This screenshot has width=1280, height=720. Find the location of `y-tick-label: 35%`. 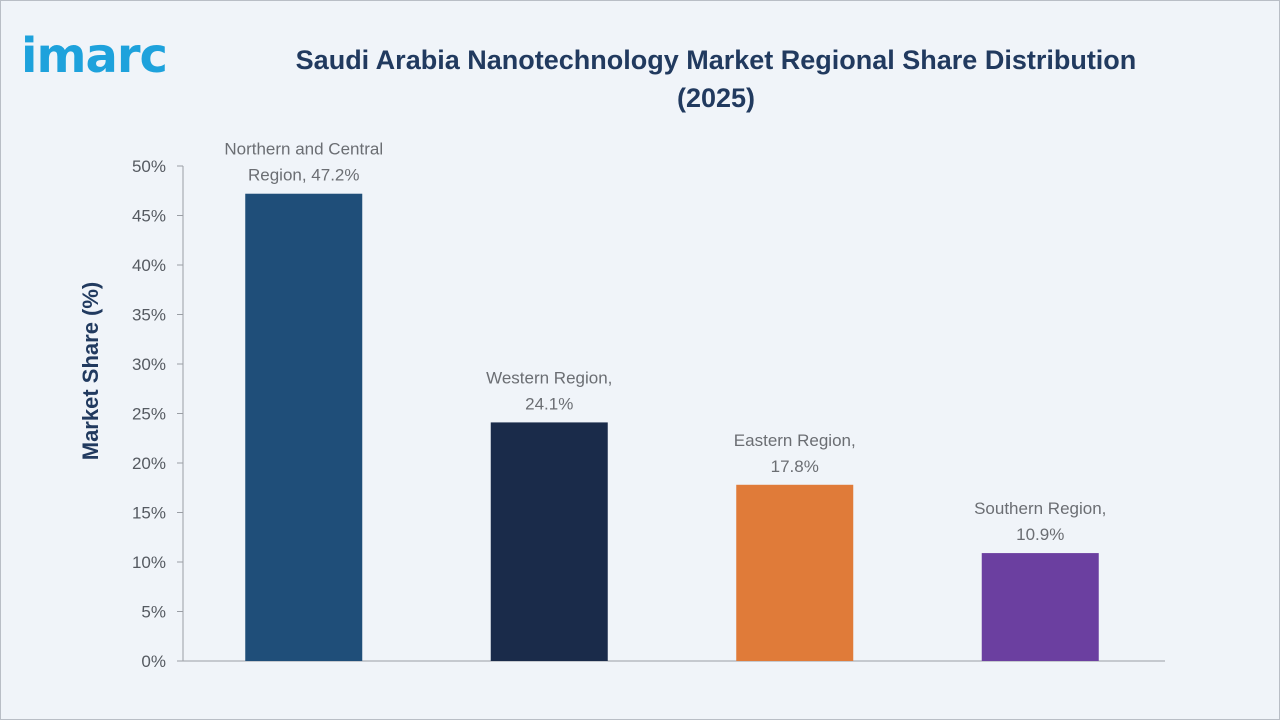

y-tick-label: 35% is located at coordinates (149, 315).